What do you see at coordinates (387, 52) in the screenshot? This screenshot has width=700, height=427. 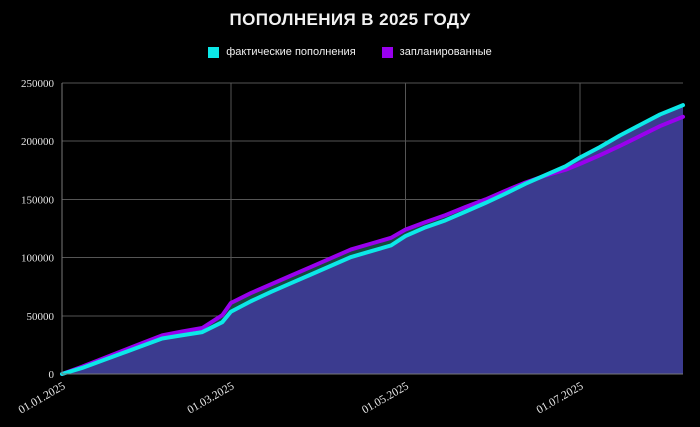 I see `legend-swatch-planned` at bounding box center [387, 52].